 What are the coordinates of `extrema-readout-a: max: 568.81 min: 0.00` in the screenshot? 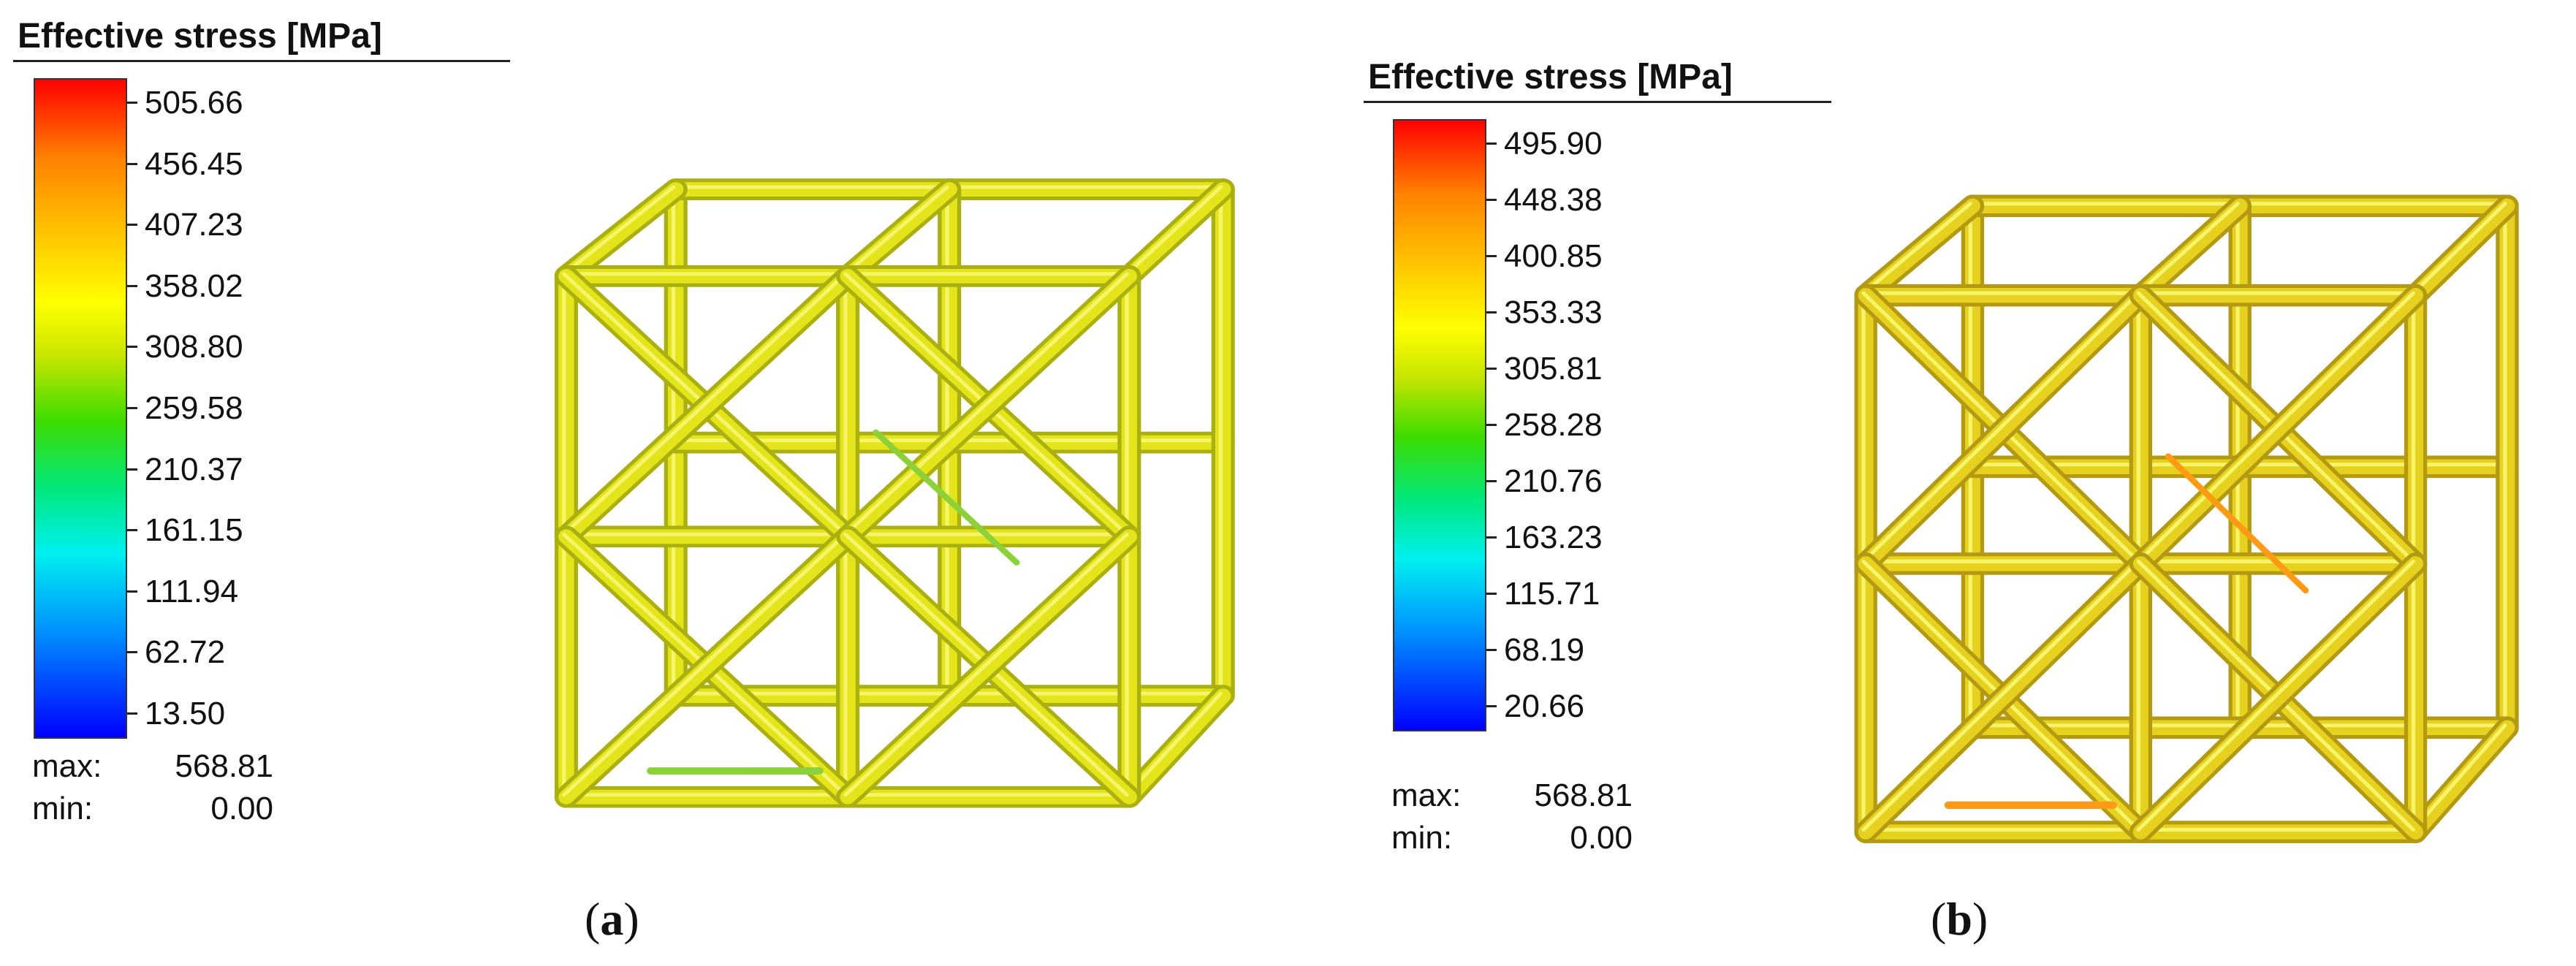 It's located at (152, 787).